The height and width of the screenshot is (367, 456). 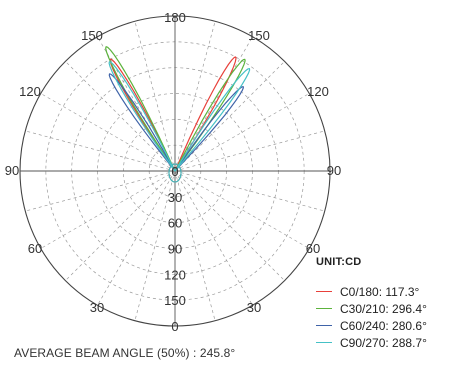 I want to click on legend-item-c60: C60/240: 280.6°, so click(x=386, y=325).